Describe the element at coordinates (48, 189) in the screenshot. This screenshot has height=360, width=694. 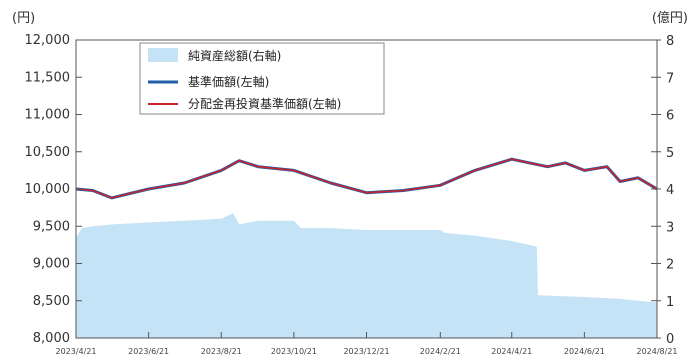
I see `left-axis-tick-label: 10,000` at that location.